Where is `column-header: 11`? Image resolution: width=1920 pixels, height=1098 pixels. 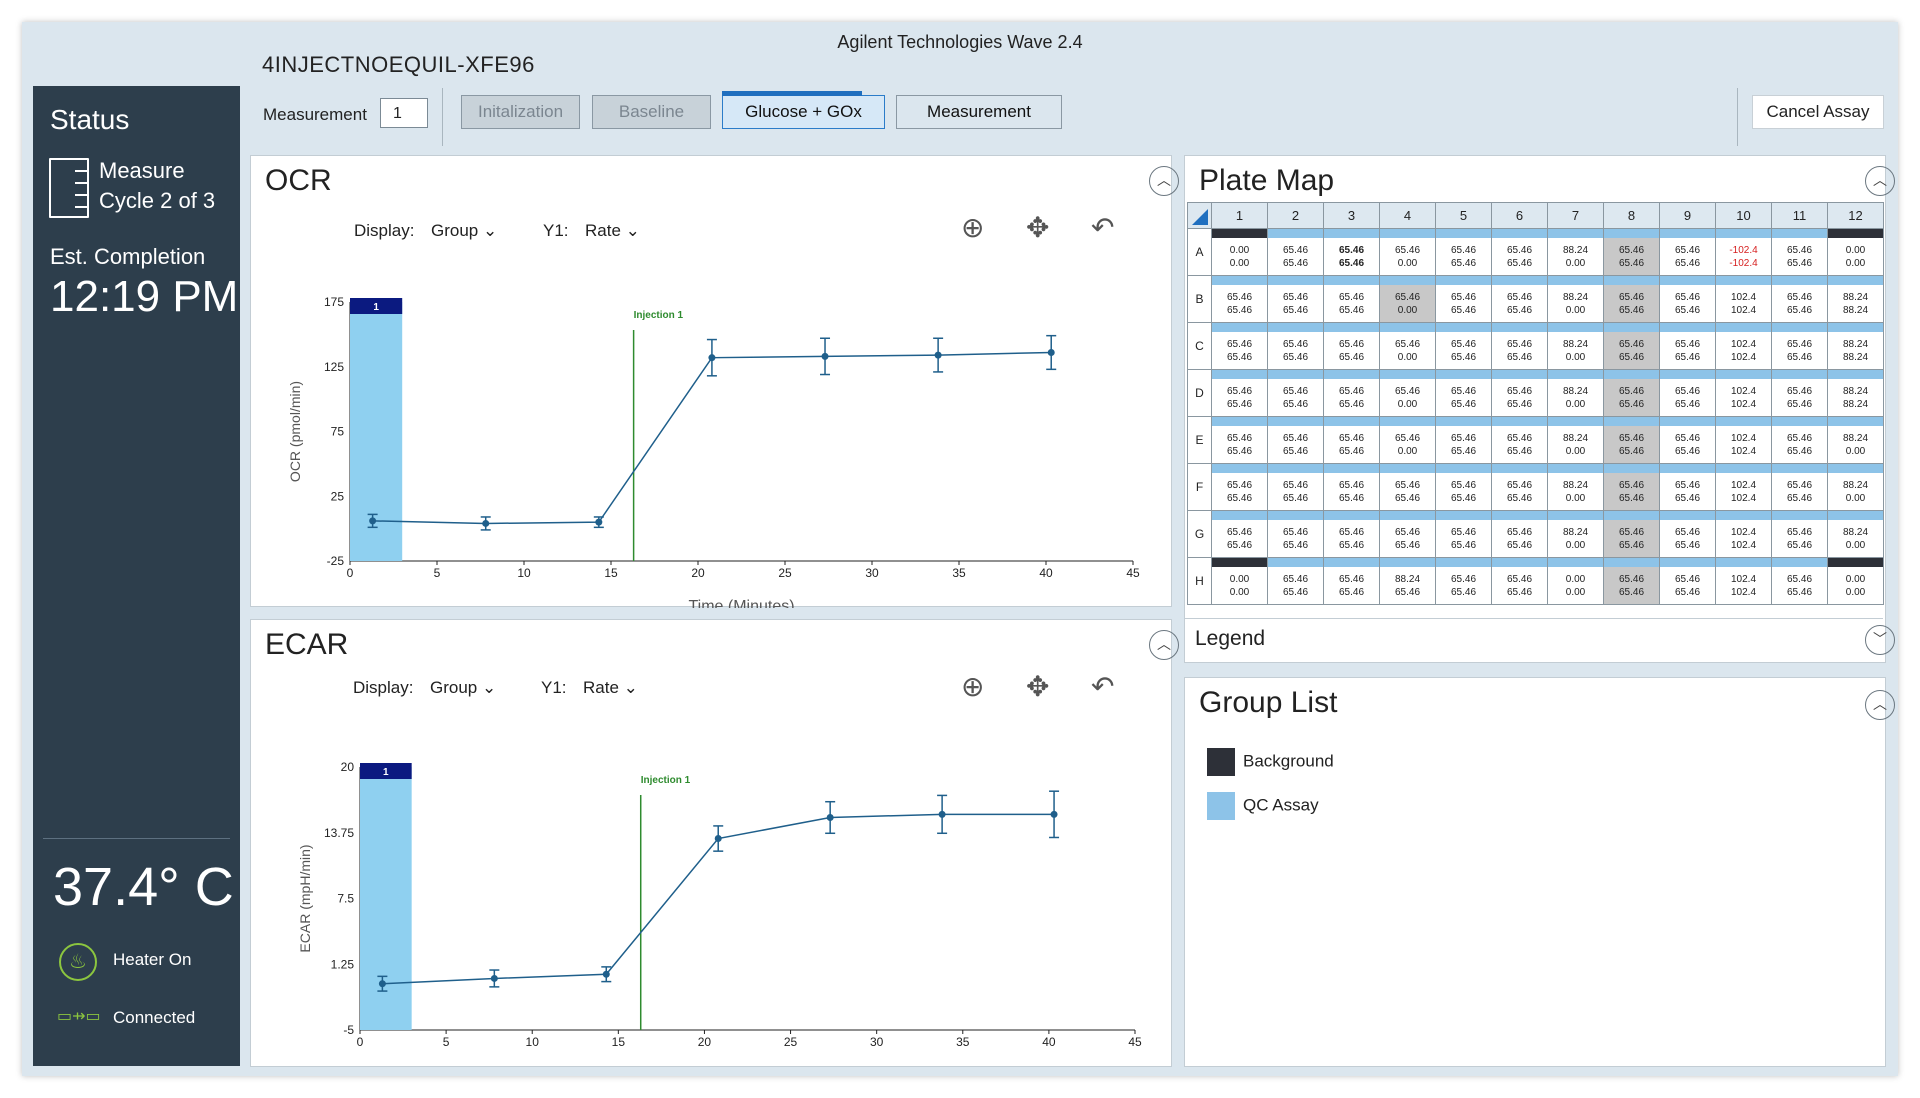 column-header: 11 is located at coordinates (1799, 215).